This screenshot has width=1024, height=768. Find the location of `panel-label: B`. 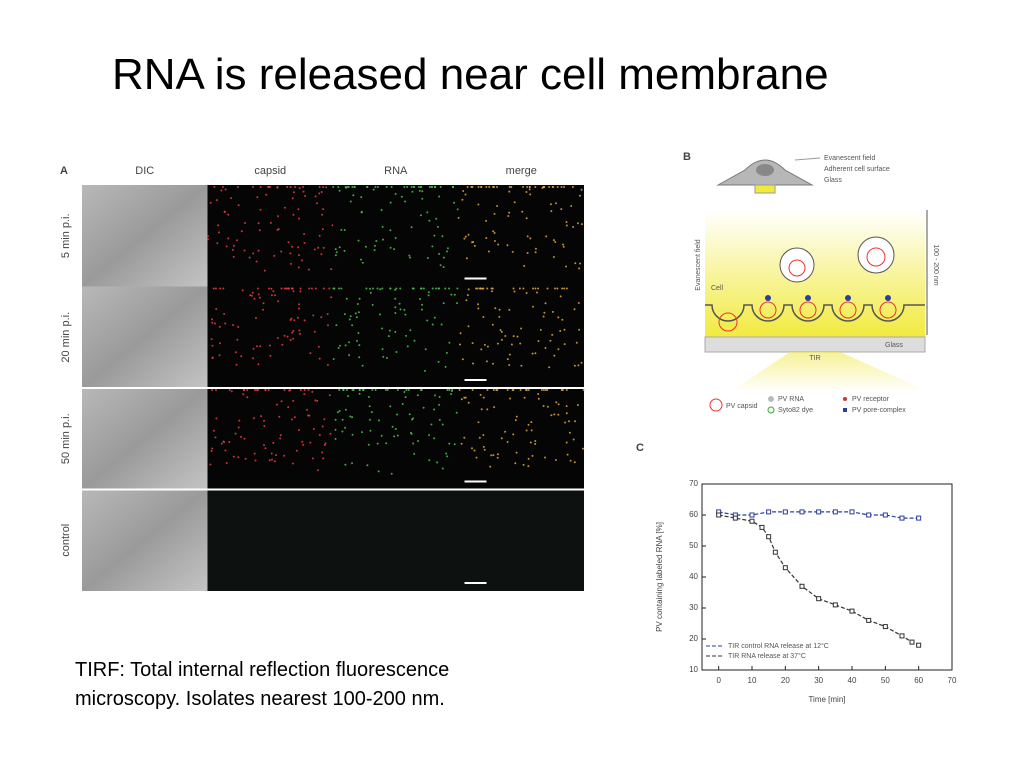

panel-label: B is located at coordinates (687, 157).